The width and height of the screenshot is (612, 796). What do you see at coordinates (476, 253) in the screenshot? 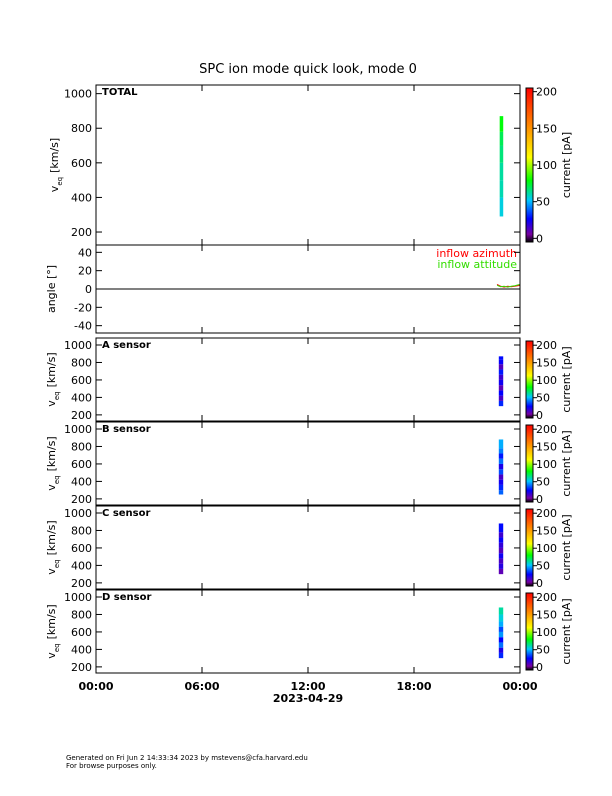
I see `legend-entry: inflow azimuth` at bounding box center [476, 253].